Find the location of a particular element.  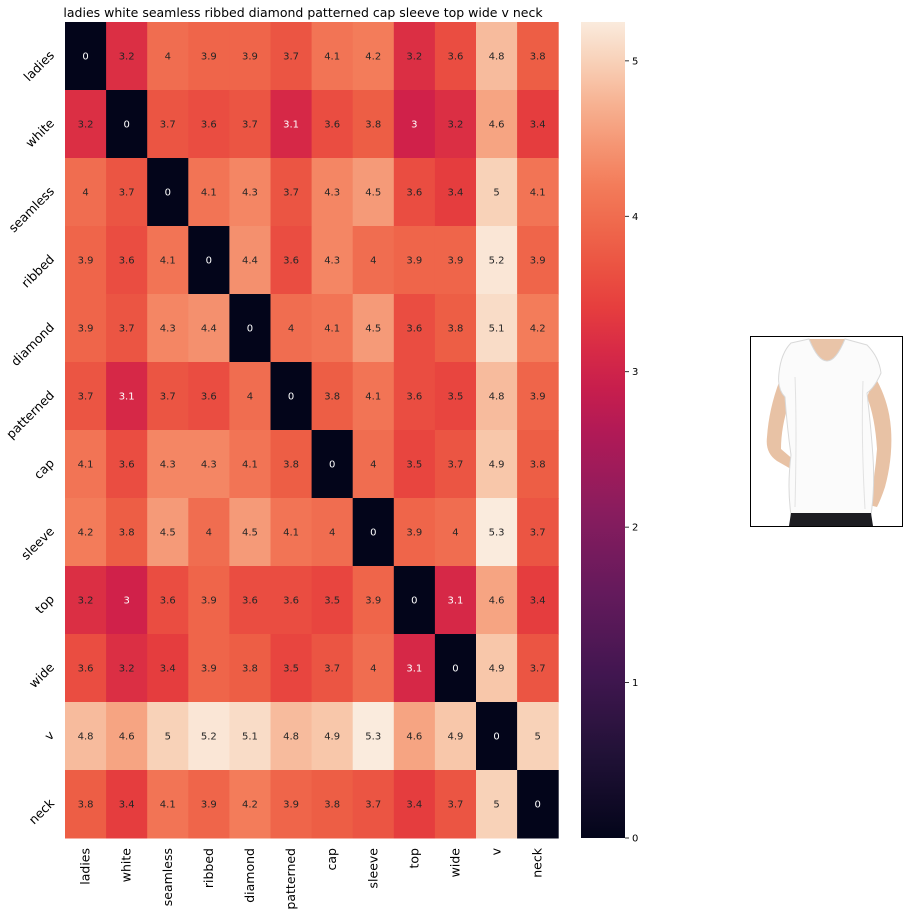

y-tick-label: cap is located at coordinates (44, 468).